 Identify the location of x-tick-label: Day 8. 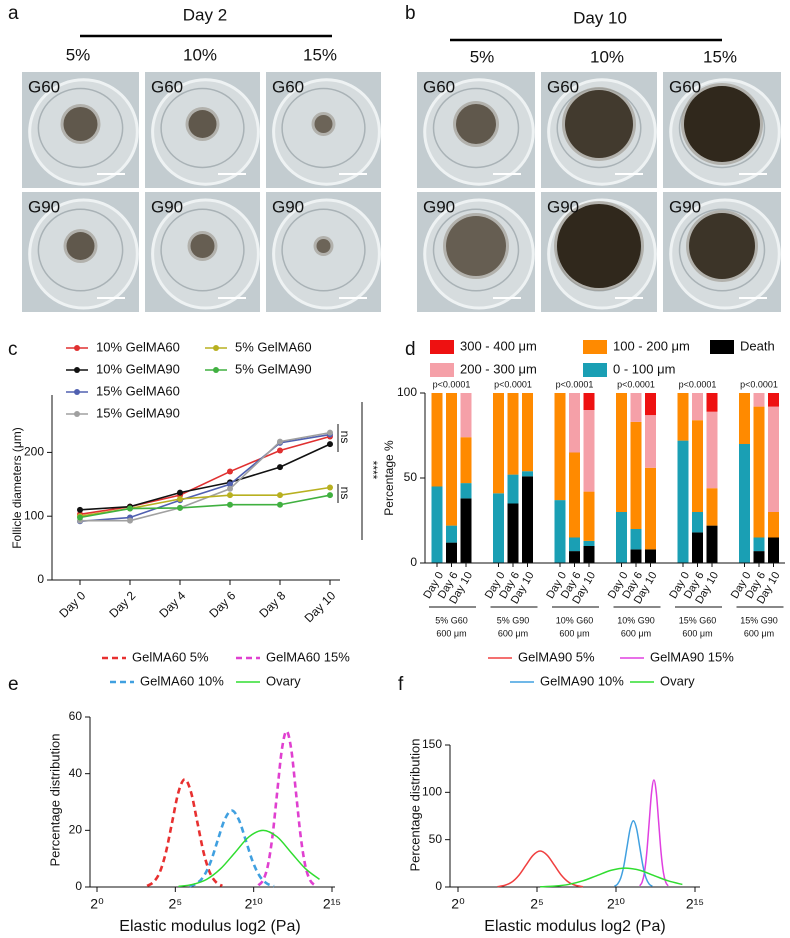
(272, 604).